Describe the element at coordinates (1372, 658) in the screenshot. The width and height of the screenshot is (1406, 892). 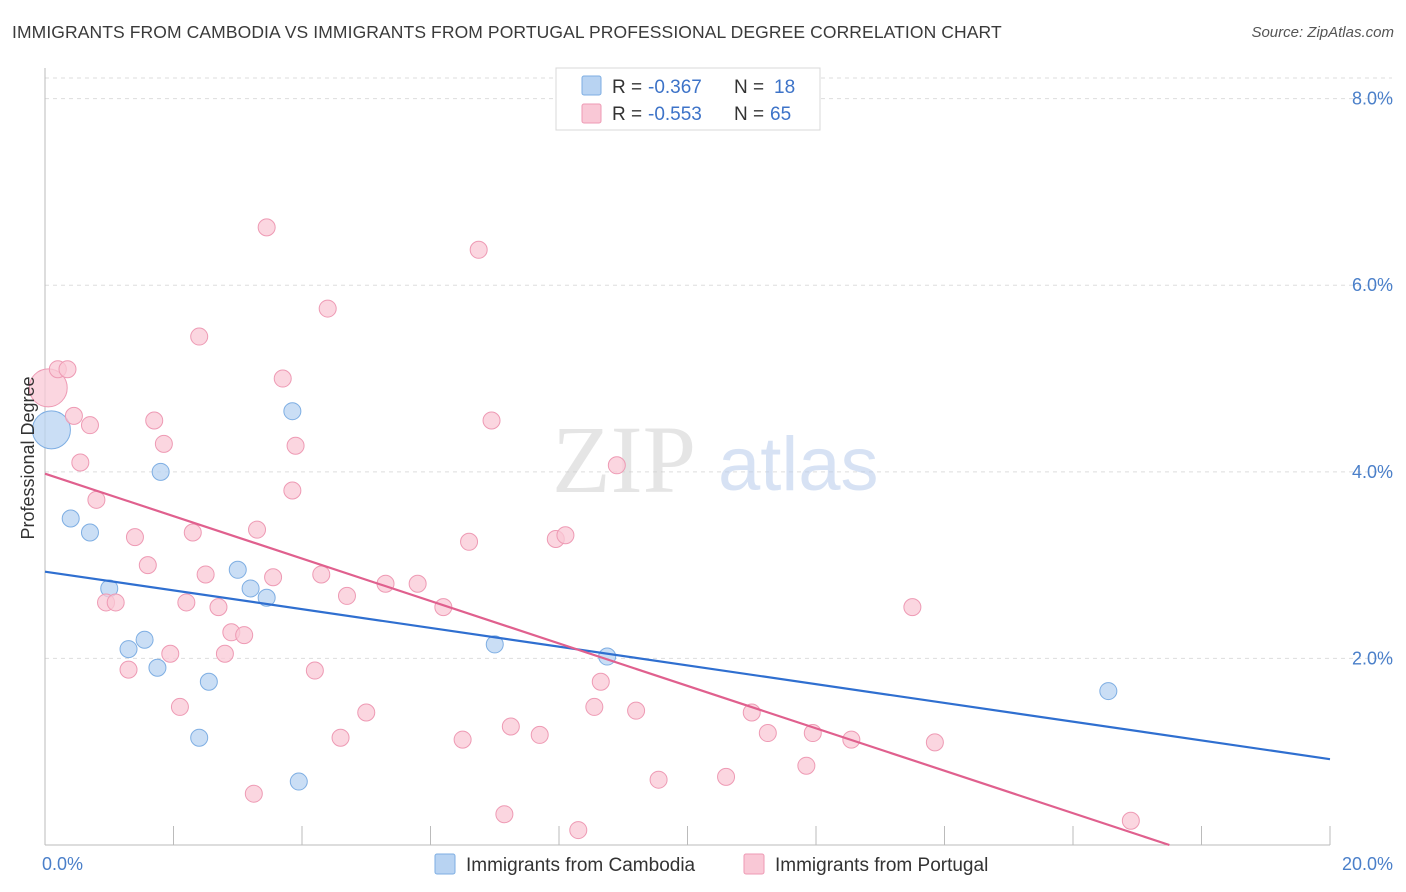
I see `y-tick-label: 2.0%` at that location.